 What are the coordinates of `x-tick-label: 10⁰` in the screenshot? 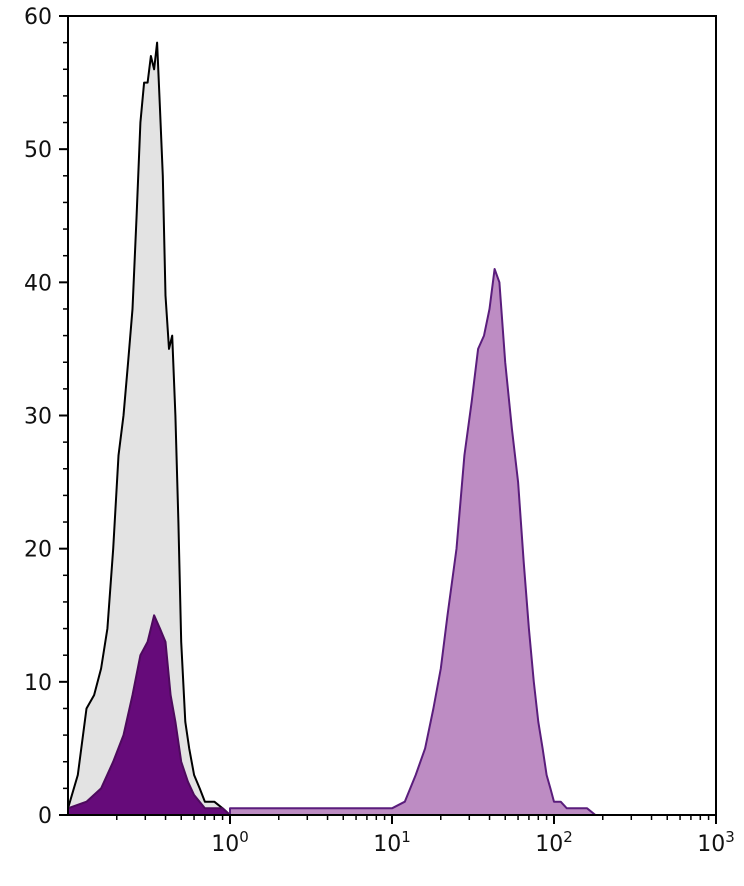 It's located at (230, 842).